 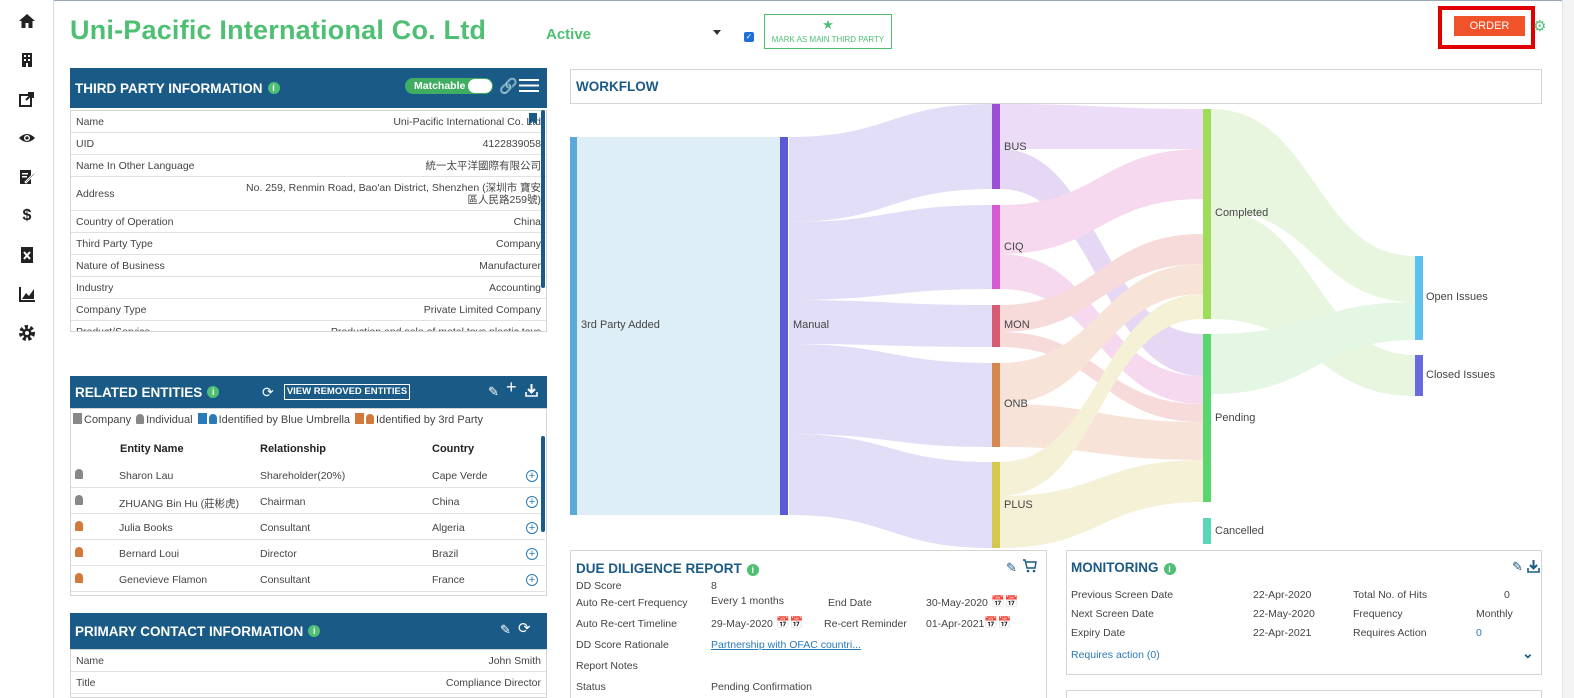 I want to click on node-bus, so click(x=996, y=146).